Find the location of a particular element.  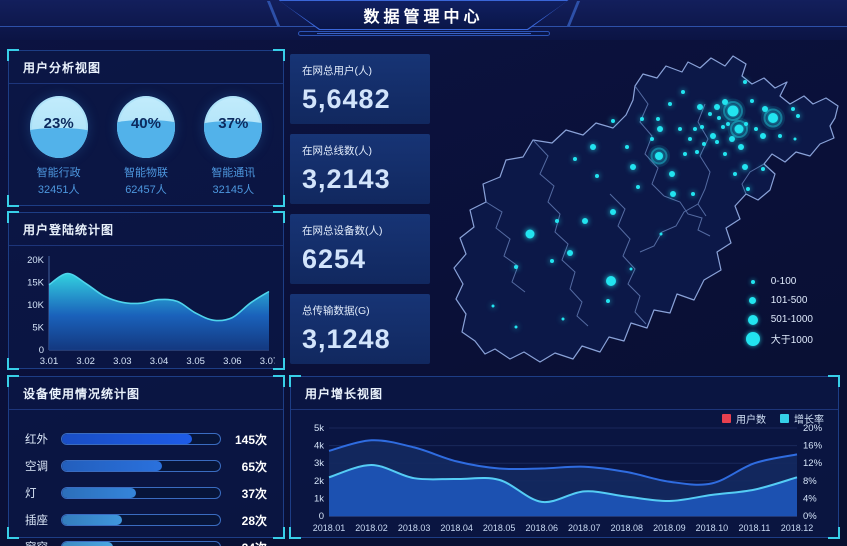

axis-tick-label: 5k is located at coordinates (319, 428).